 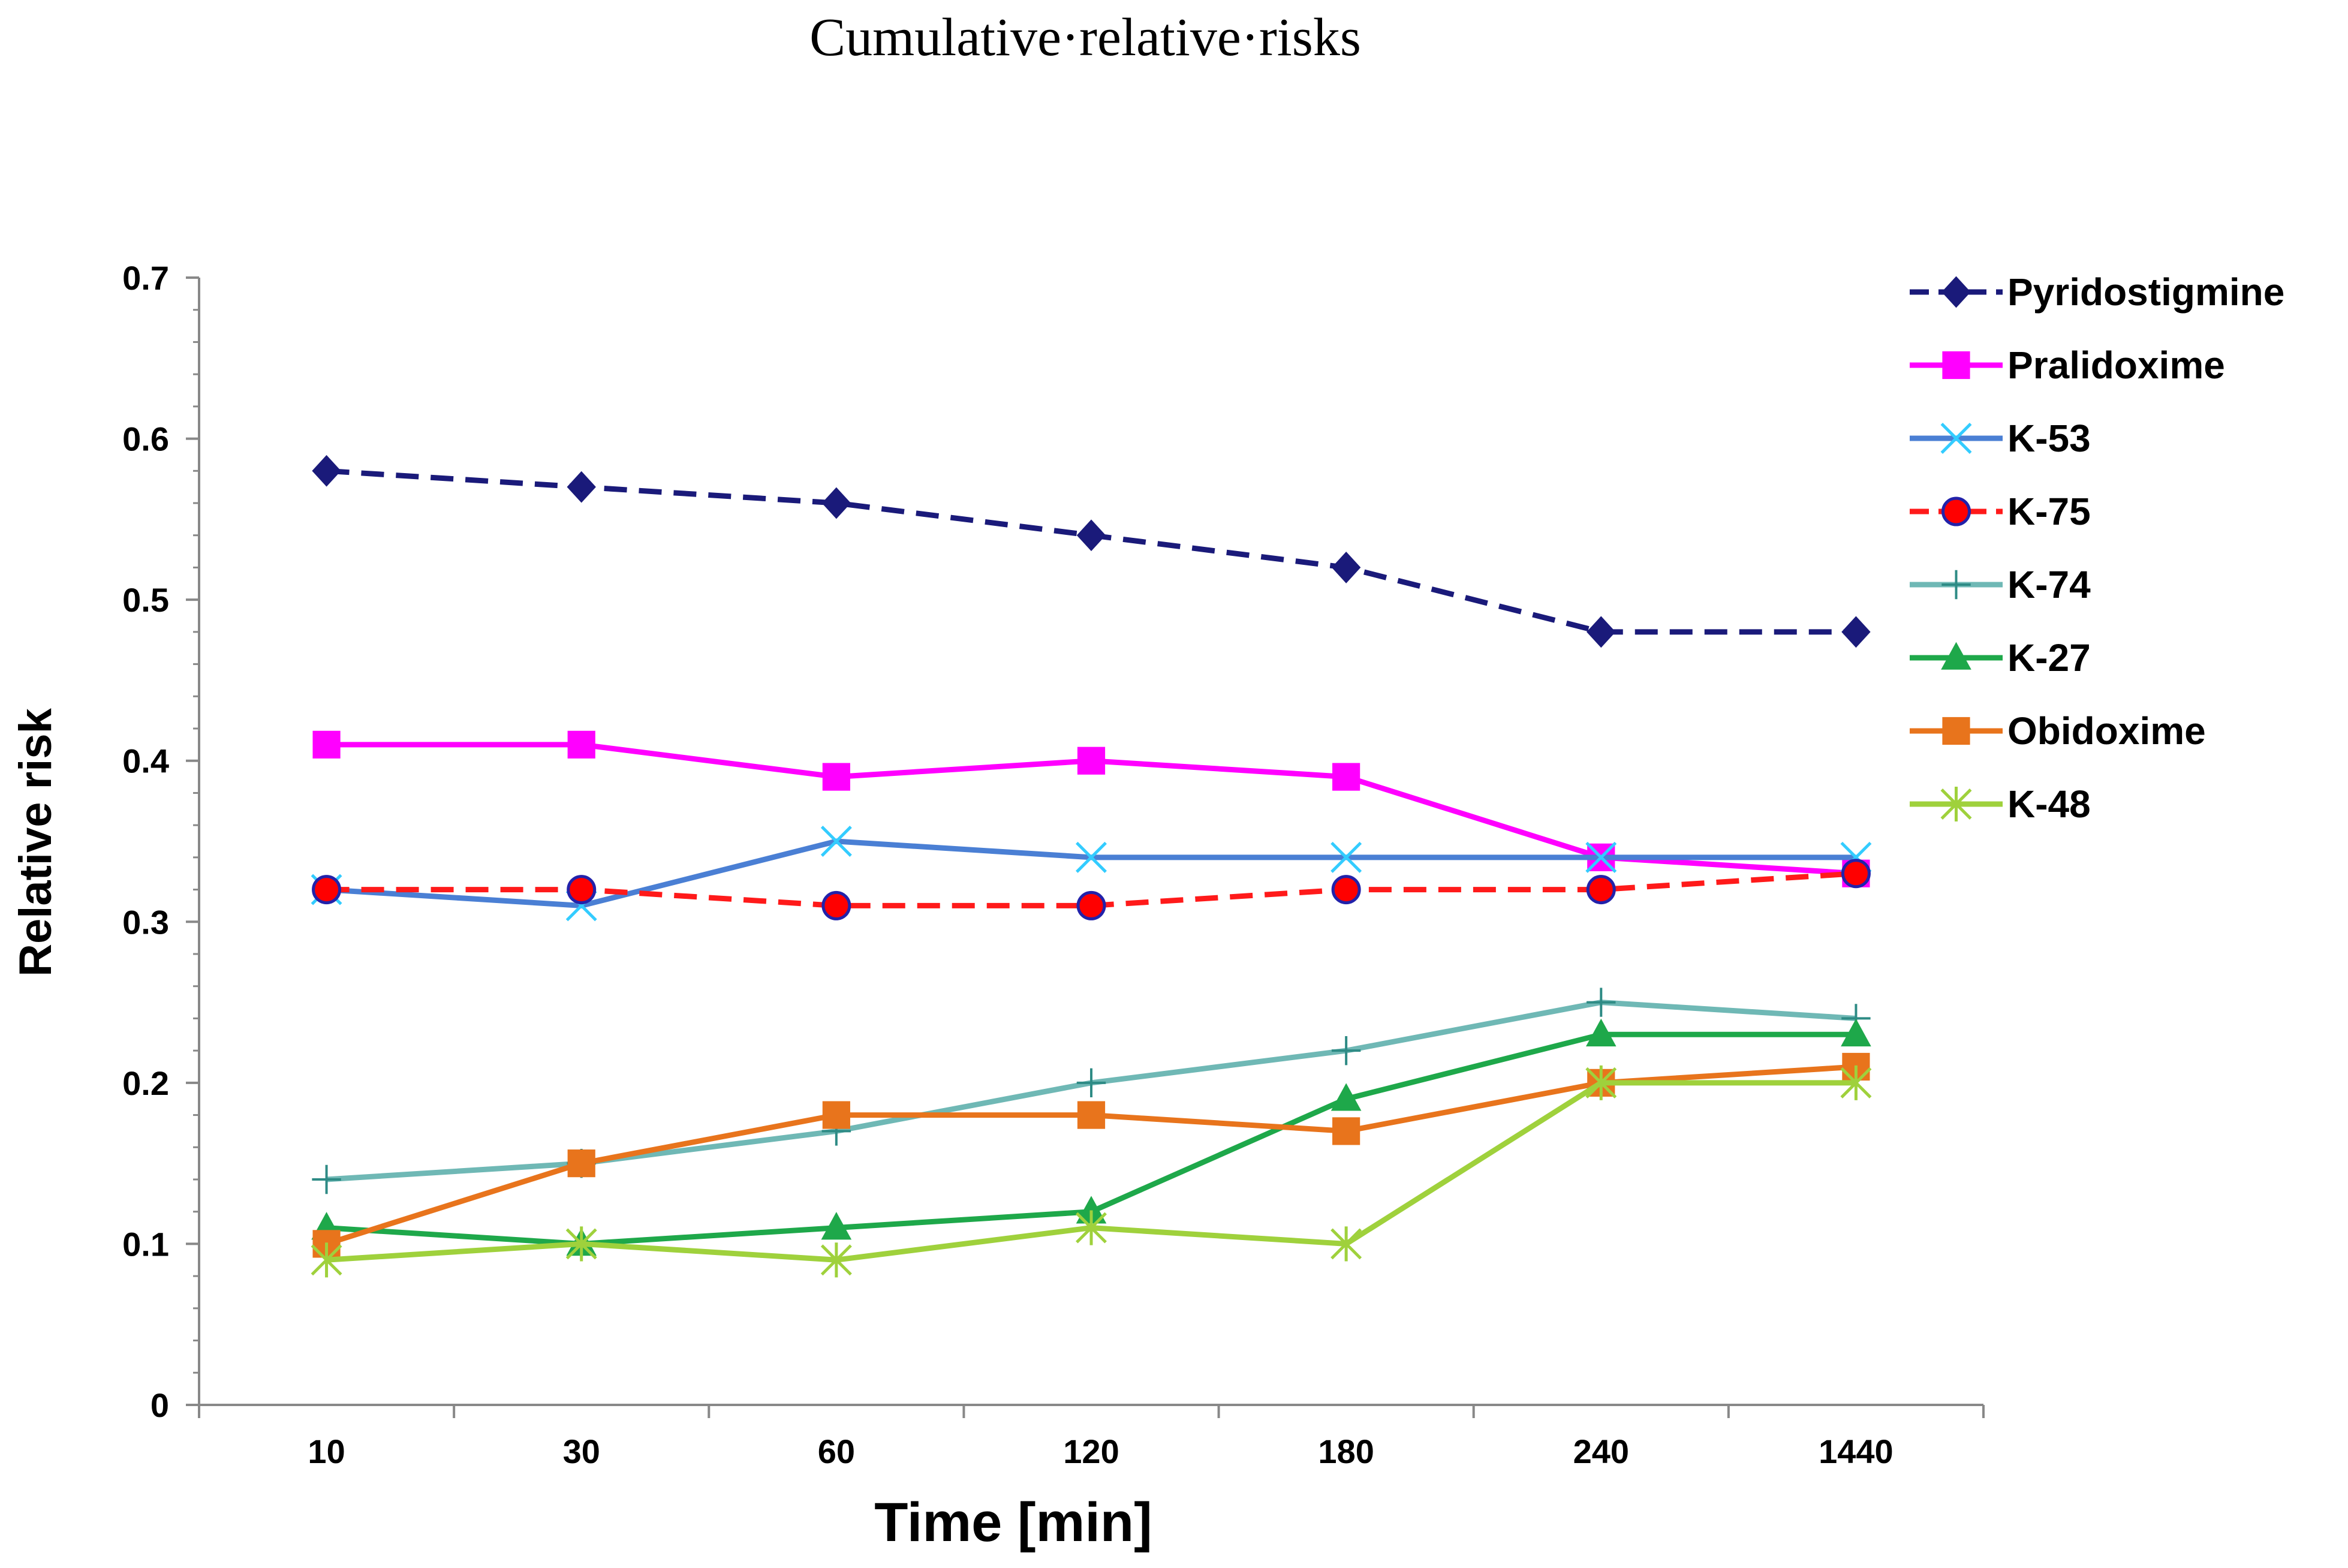 I want to click on y-tick-label: 0.6, so click(x=146, y=439).